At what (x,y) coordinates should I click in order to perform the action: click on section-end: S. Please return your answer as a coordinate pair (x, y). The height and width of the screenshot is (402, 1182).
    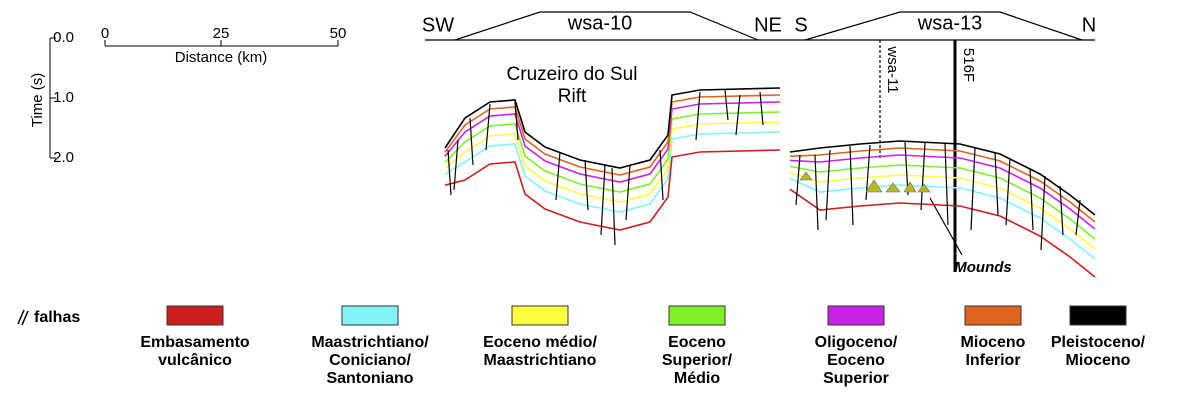
    Looking at the image, I should click on (800, 25).